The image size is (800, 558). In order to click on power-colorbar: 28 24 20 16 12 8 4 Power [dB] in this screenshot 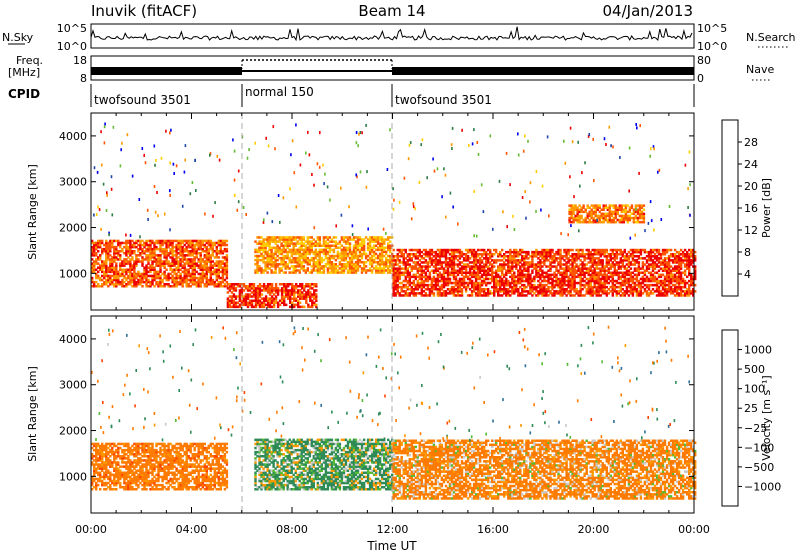, I will do `click(747, 208)`.